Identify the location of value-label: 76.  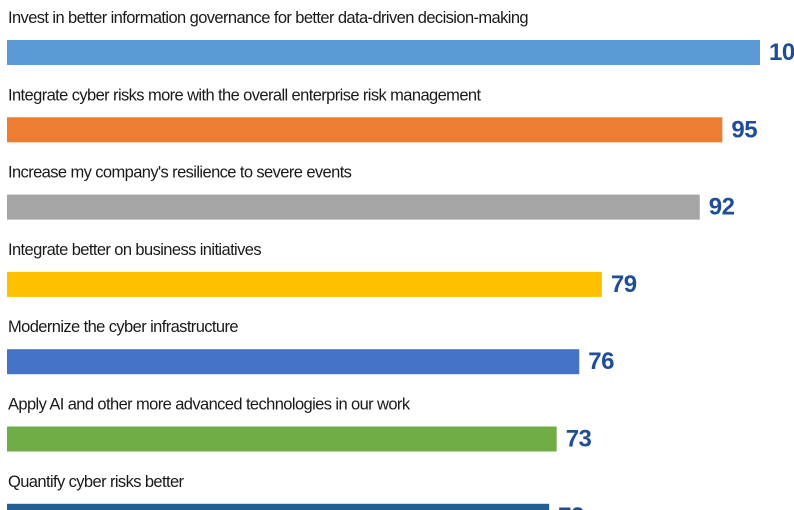
(601, 361).